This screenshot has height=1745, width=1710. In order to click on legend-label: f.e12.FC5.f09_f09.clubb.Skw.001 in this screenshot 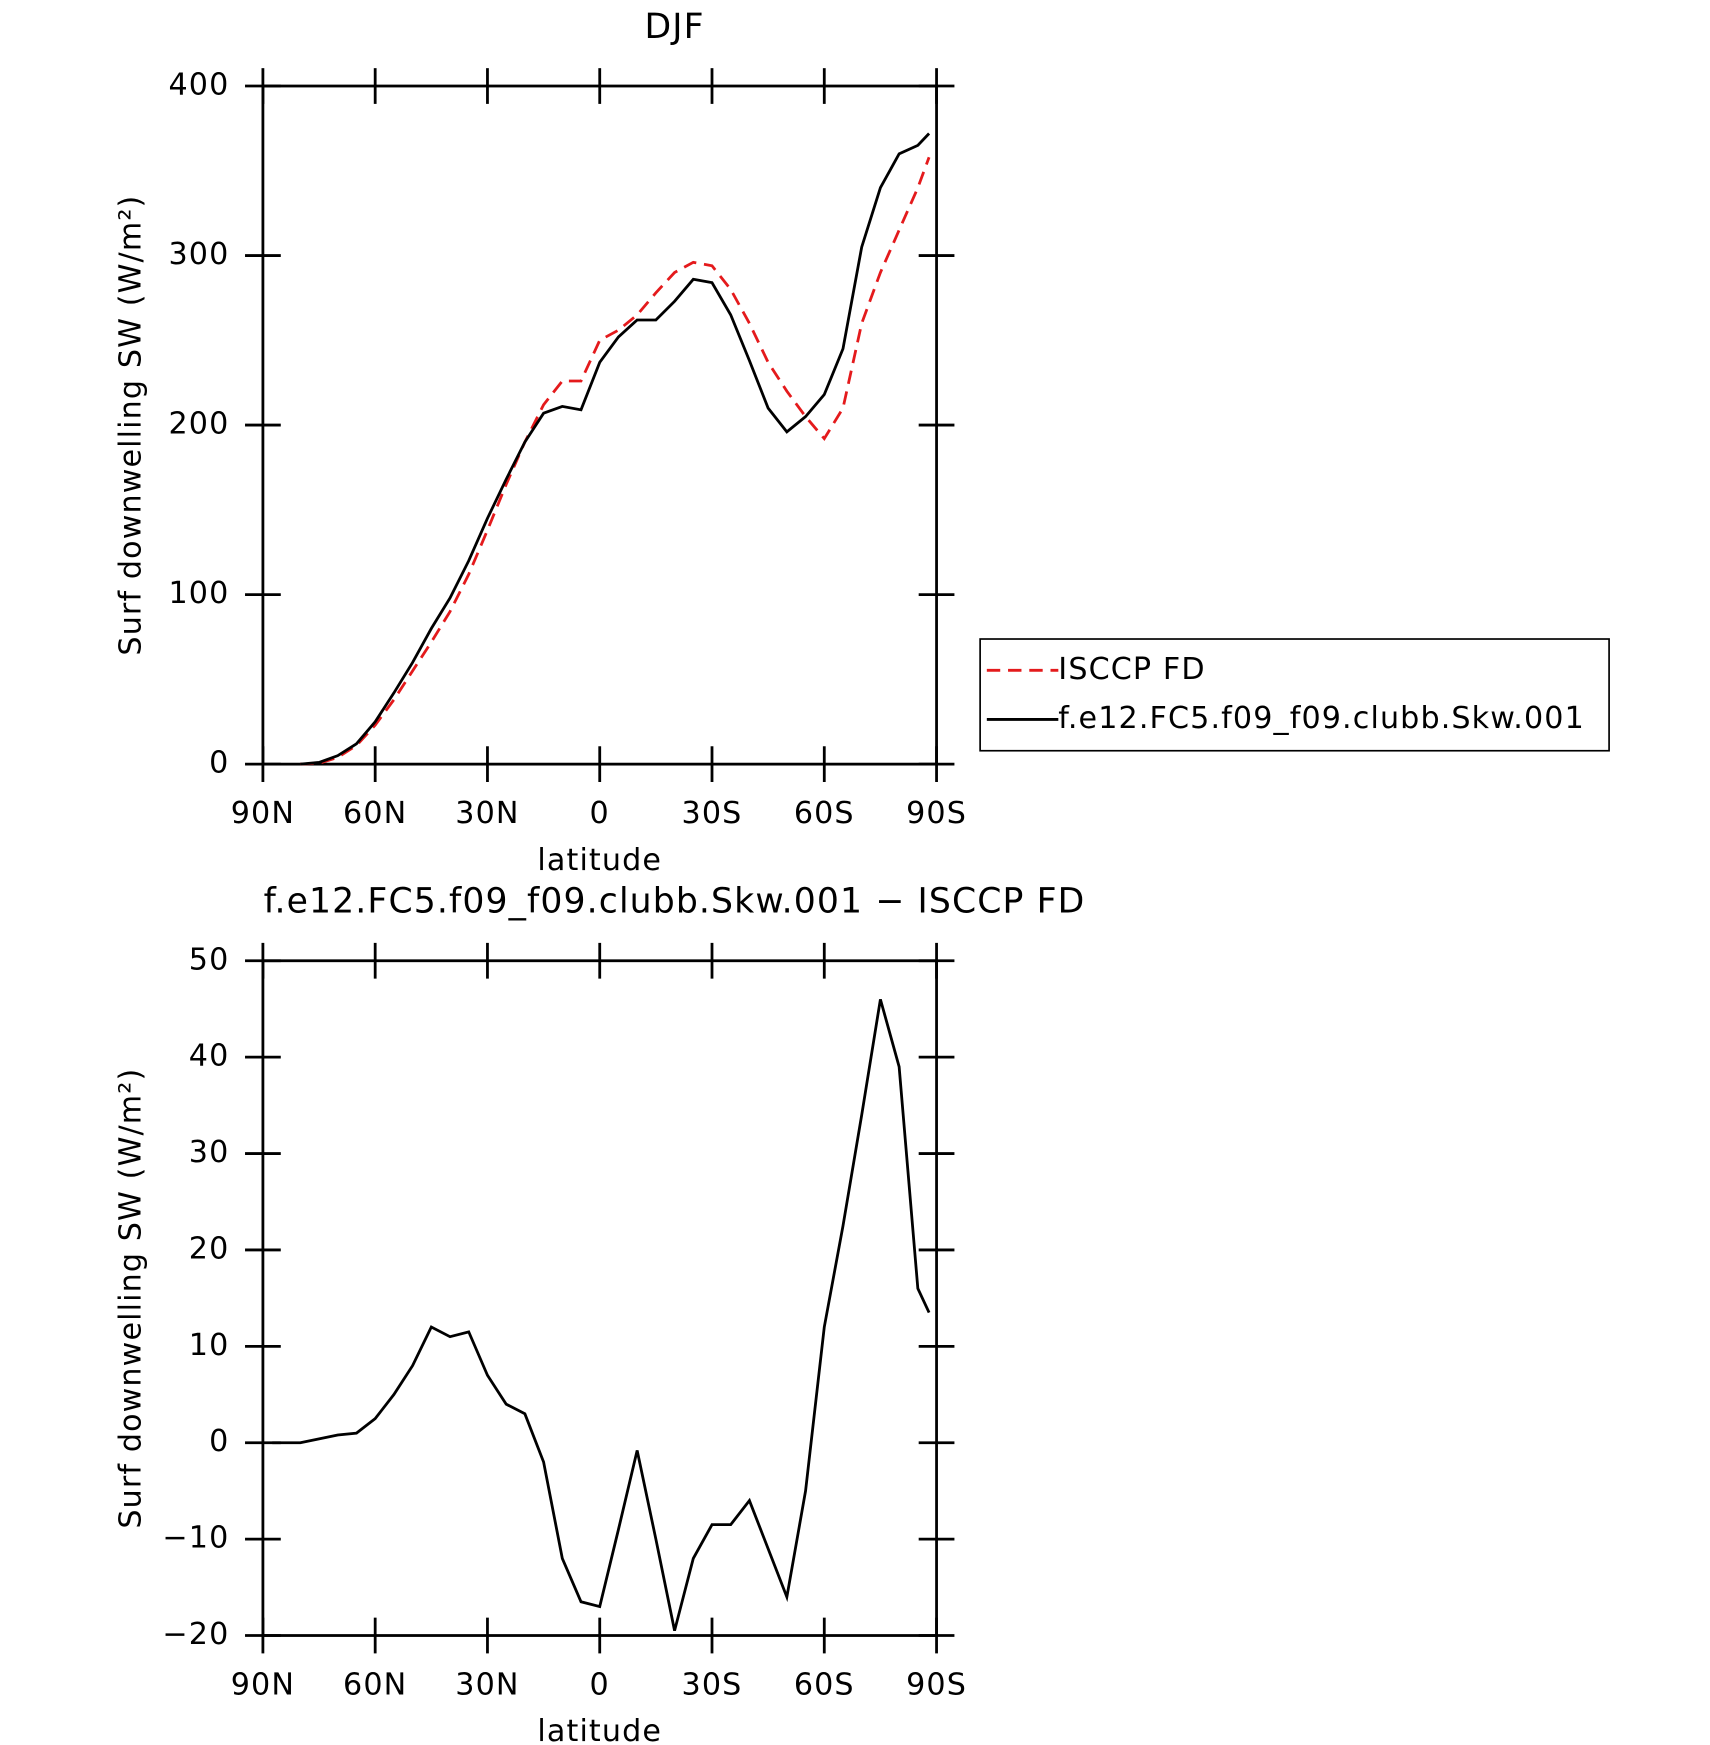, I will do `click(1321, 718)`.